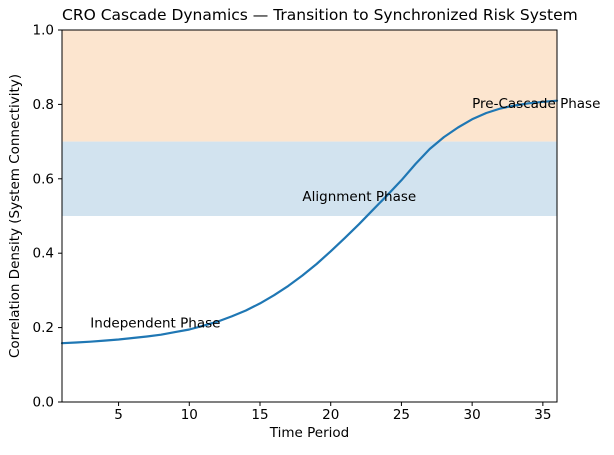  Describe the element at coordinates (118, 415) in the screenshot. I see `x-tick-label: 5` at that location.